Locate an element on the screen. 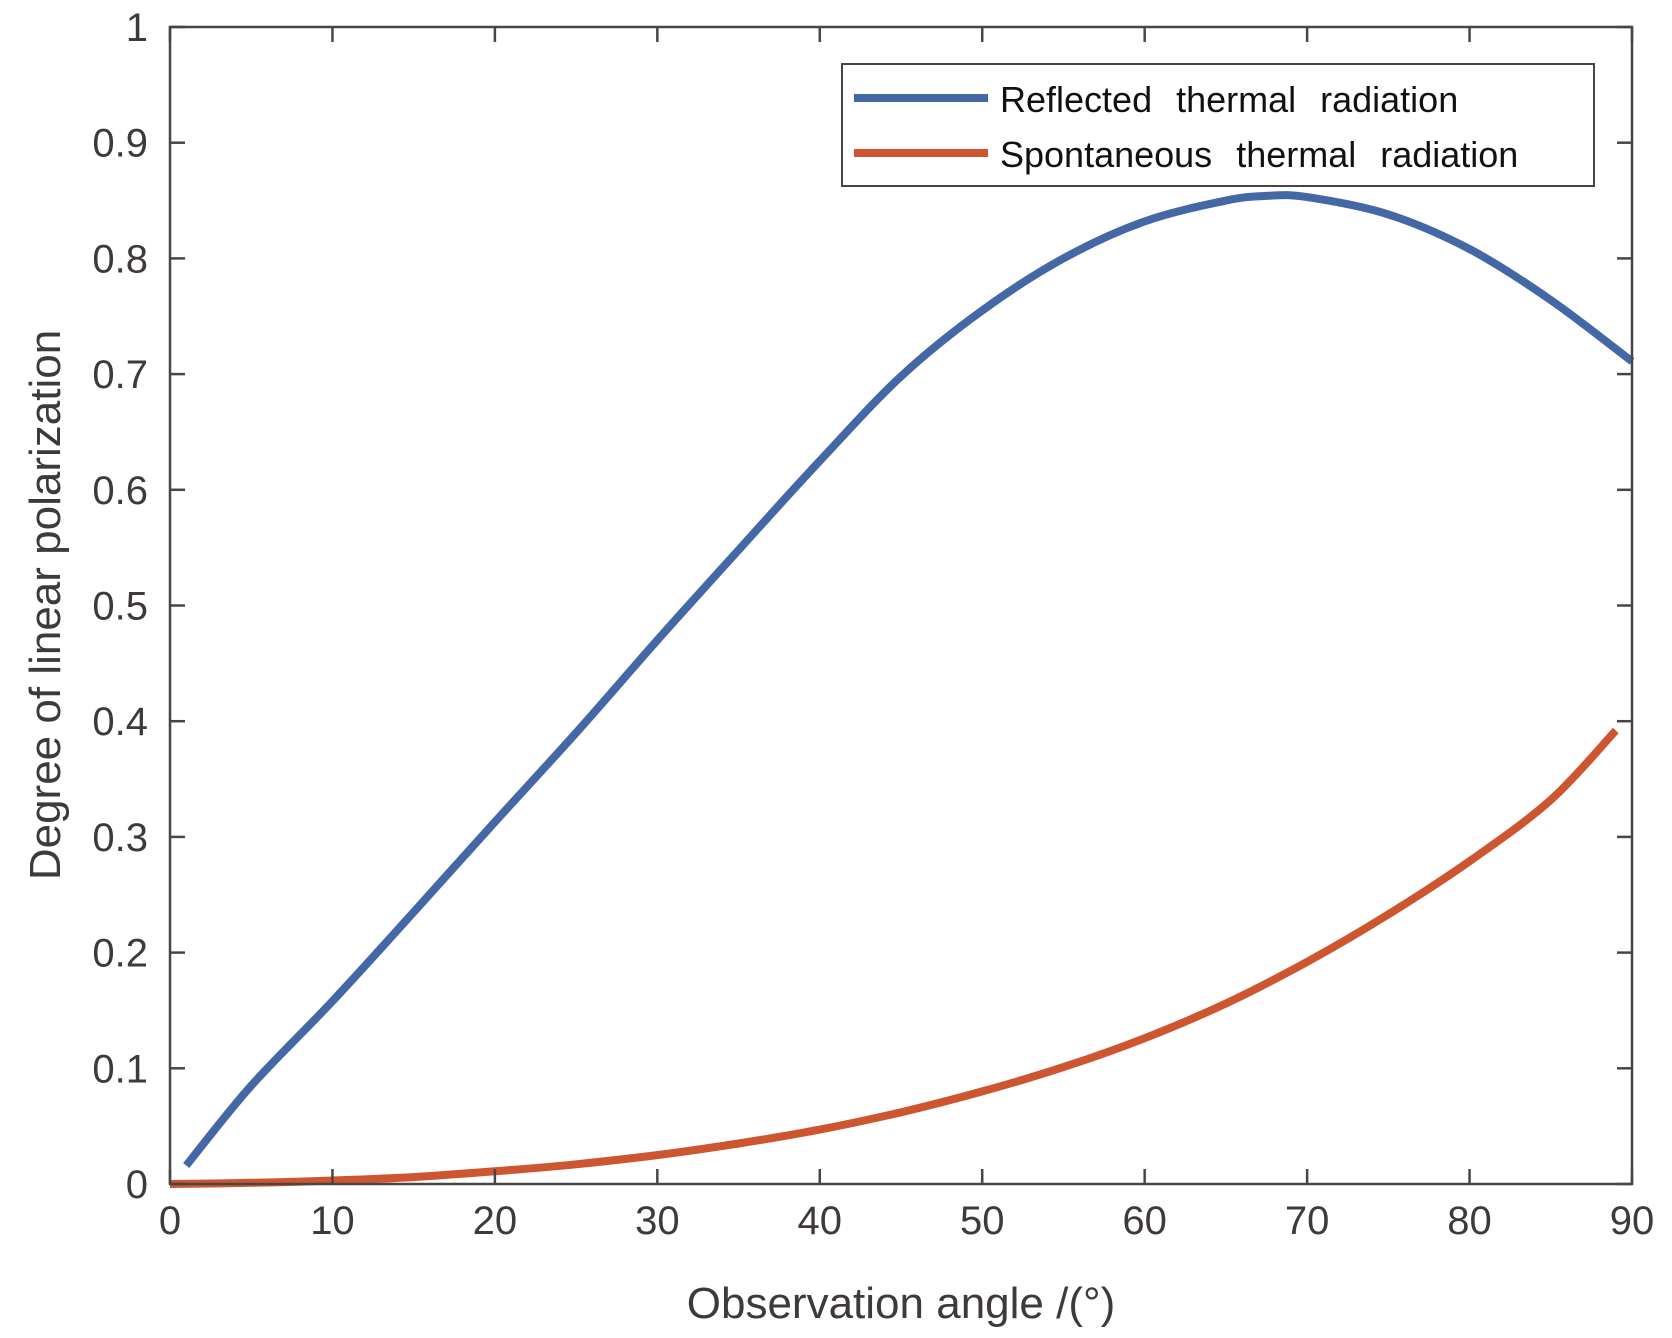 This screenshot has width=1672, height=1338. y-tick-label: 0.7 is located at coordinates (120, 375).